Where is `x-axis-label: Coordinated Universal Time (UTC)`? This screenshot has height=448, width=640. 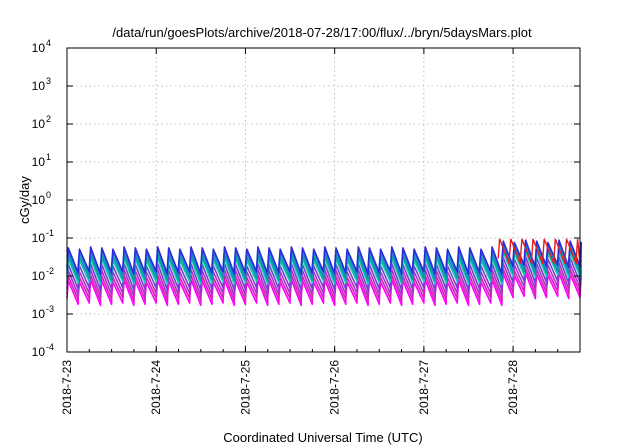
x-axis-label: Coordinated Universal Time (UTC) is located at coordinates (322, 437).